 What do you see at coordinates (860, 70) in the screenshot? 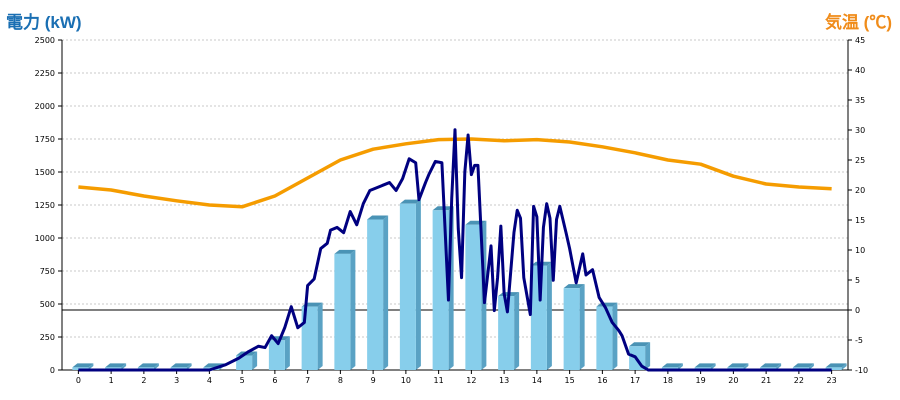
I see `right-tick-label-10: 40` at bounding box center [860, 70].